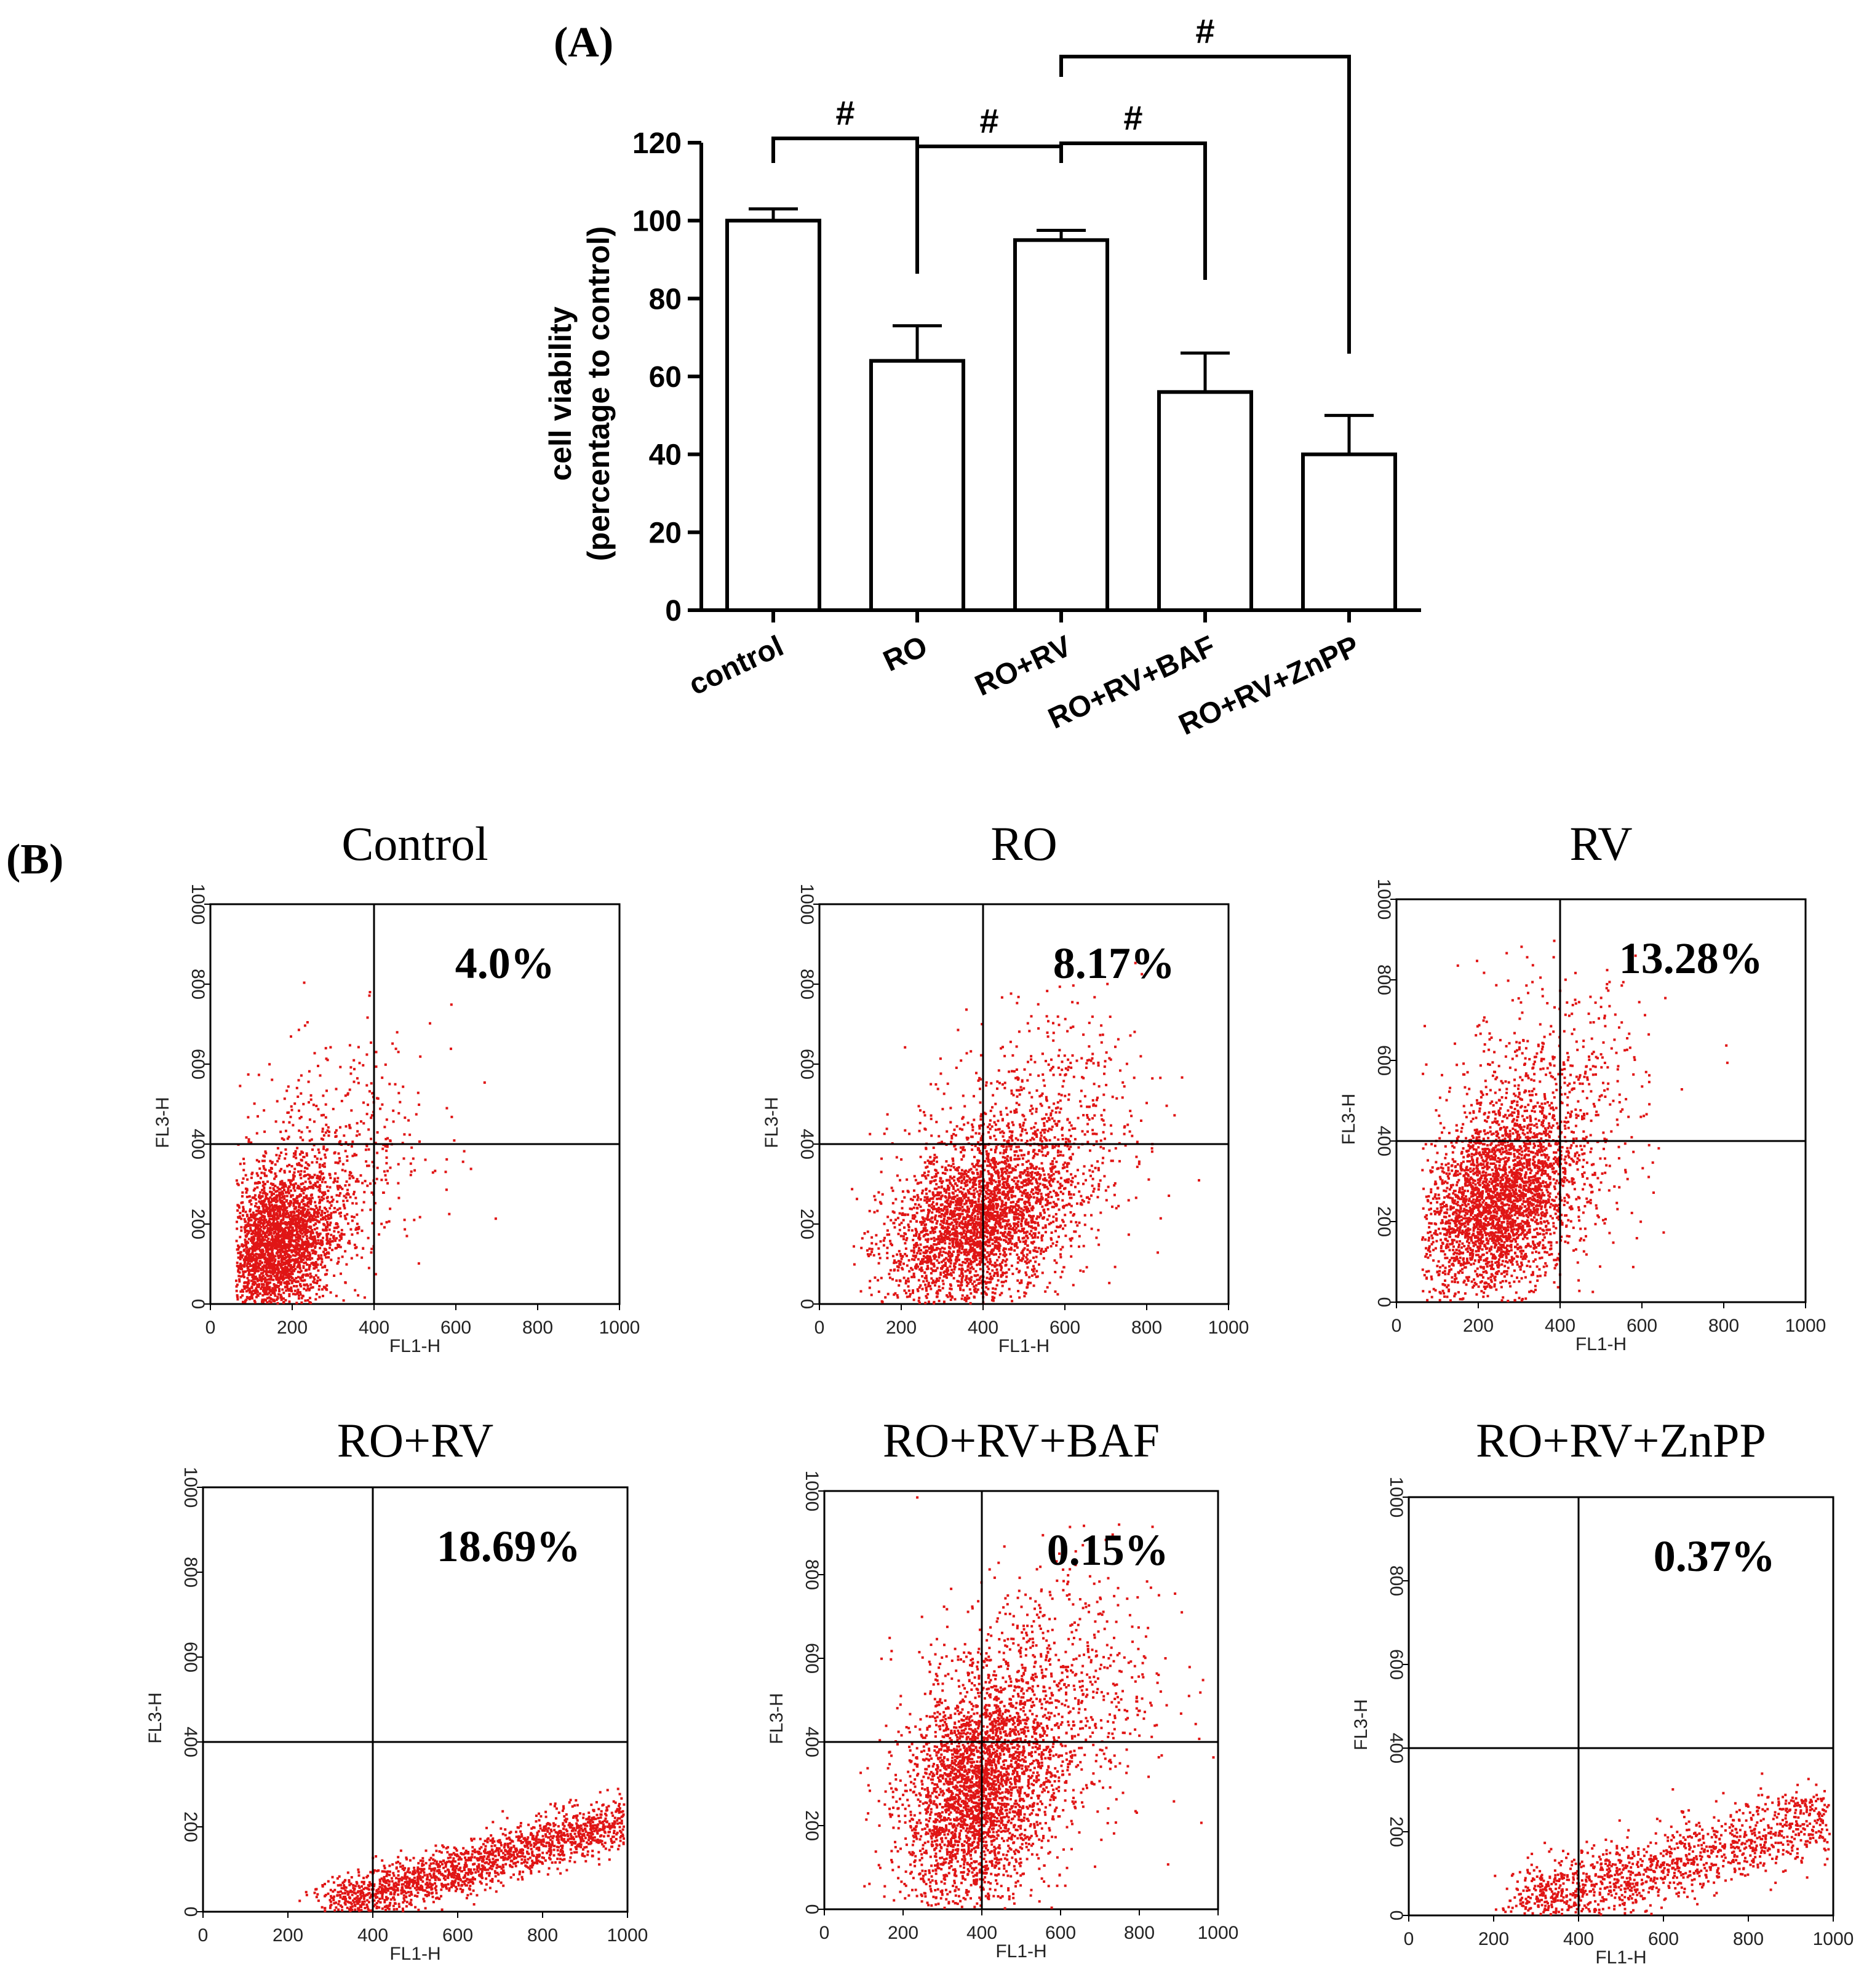  Describe the element at coordinates (1108, 1550) in the screenshot. I see `upper-right-percentage: 0.15%` at that location.